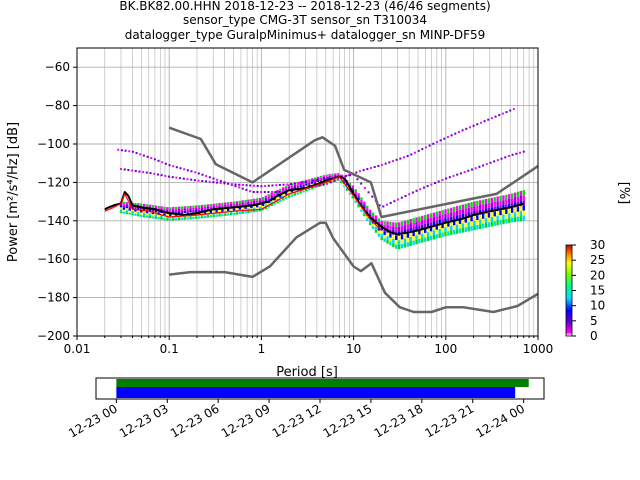 This screenshot has height=480, width=640. What do you see at coordinates (597, 291) in the screenshot?
I see `colorbar-tick-label: 15` at bounding box center [597, 291].